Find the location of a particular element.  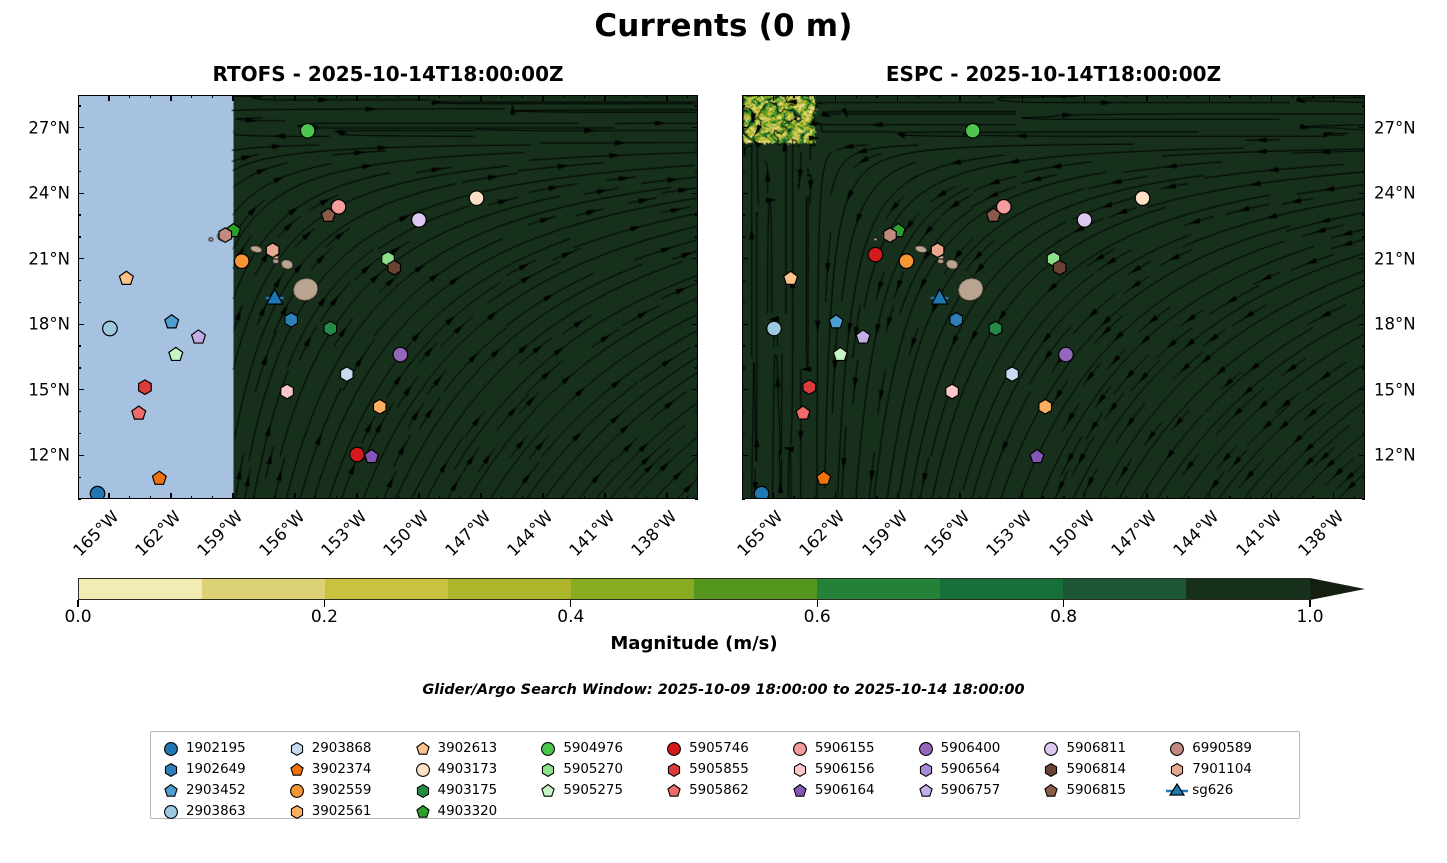

legend-item-5906164: 5906164 is located at coordinates (851, 790).